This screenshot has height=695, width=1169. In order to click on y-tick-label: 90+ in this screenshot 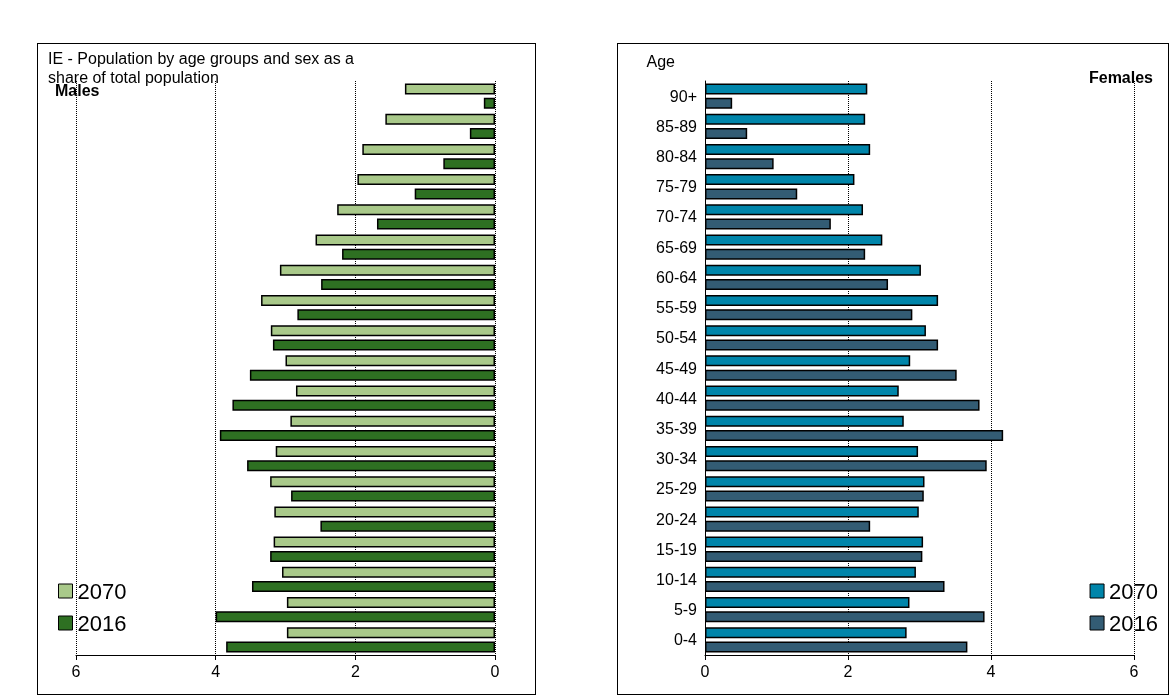, I will do `click(683, 96)`.